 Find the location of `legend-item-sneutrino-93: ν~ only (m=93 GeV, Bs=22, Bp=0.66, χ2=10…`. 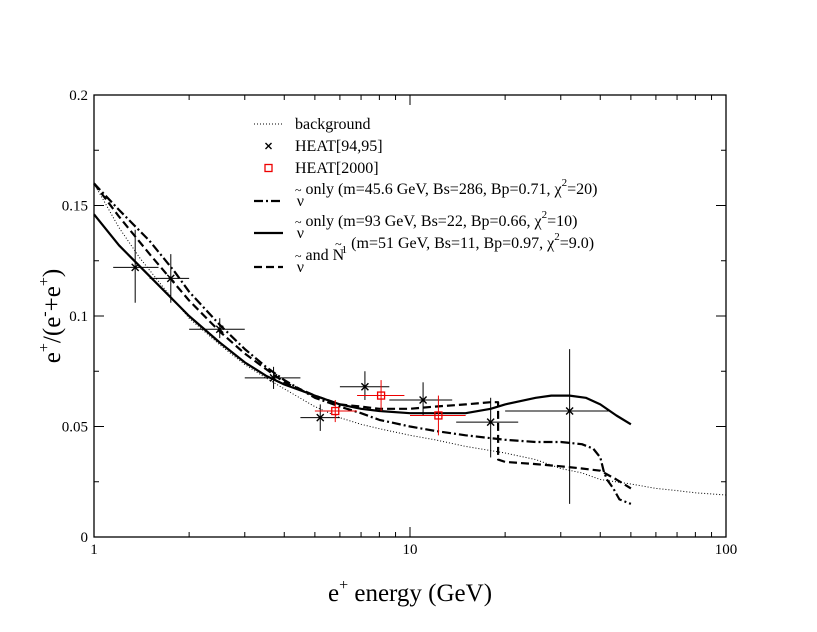

legend-item-sneutrino-93: ν~ only (m=93 GeV, Bs=22, Bp=0.66, χ2=10… is located at coordinates (415, 225).